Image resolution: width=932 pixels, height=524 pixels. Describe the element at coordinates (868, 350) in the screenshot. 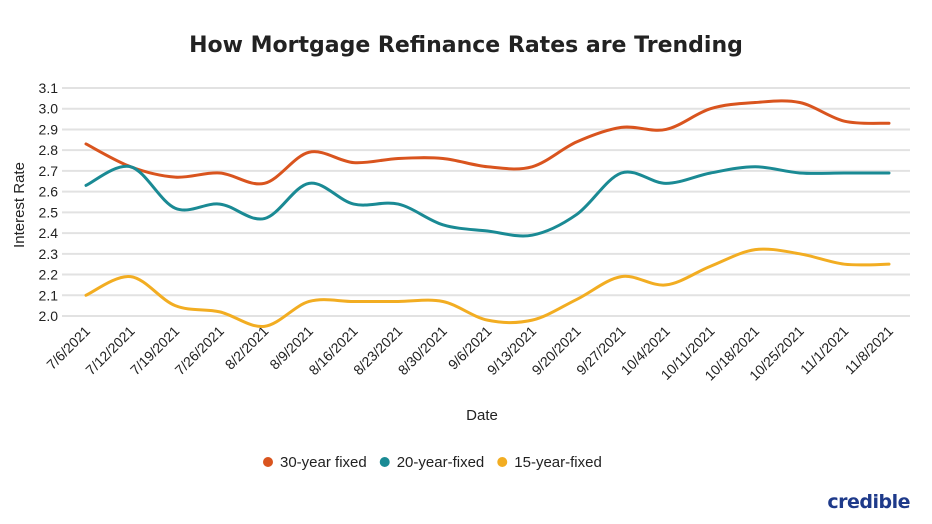

I see `x-tick-label: 11/8/2021` at that location.